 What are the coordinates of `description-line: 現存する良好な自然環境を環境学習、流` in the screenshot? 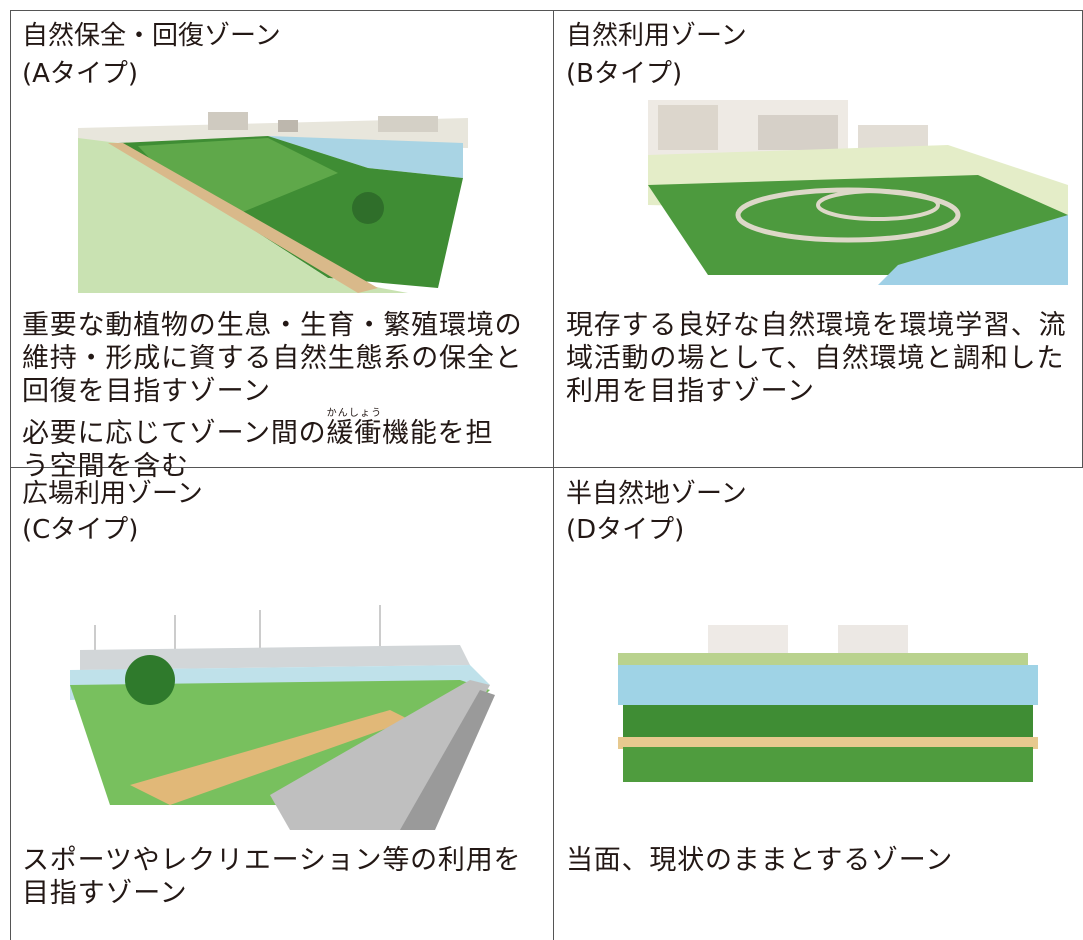 It's located at (816, 325).